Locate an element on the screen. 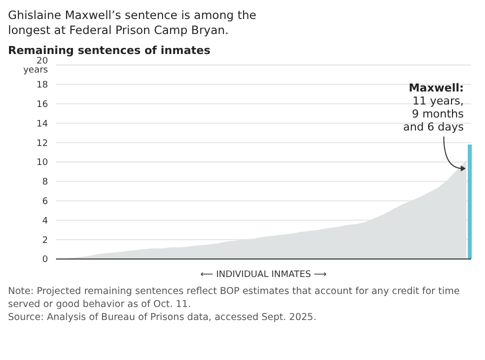 The image size is (485, 360). y-tick-label: 10 is located at coordinates (42, 163).